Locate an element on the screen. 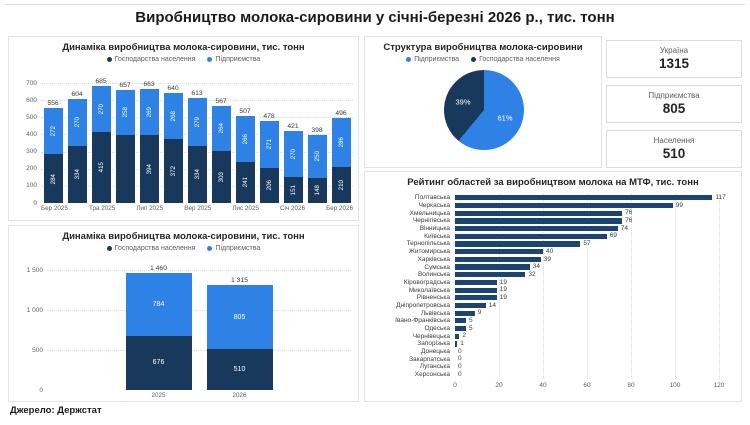 The image size is (750, 425). region-row: Закарпатська 0 is located at coordinates (554, 359).